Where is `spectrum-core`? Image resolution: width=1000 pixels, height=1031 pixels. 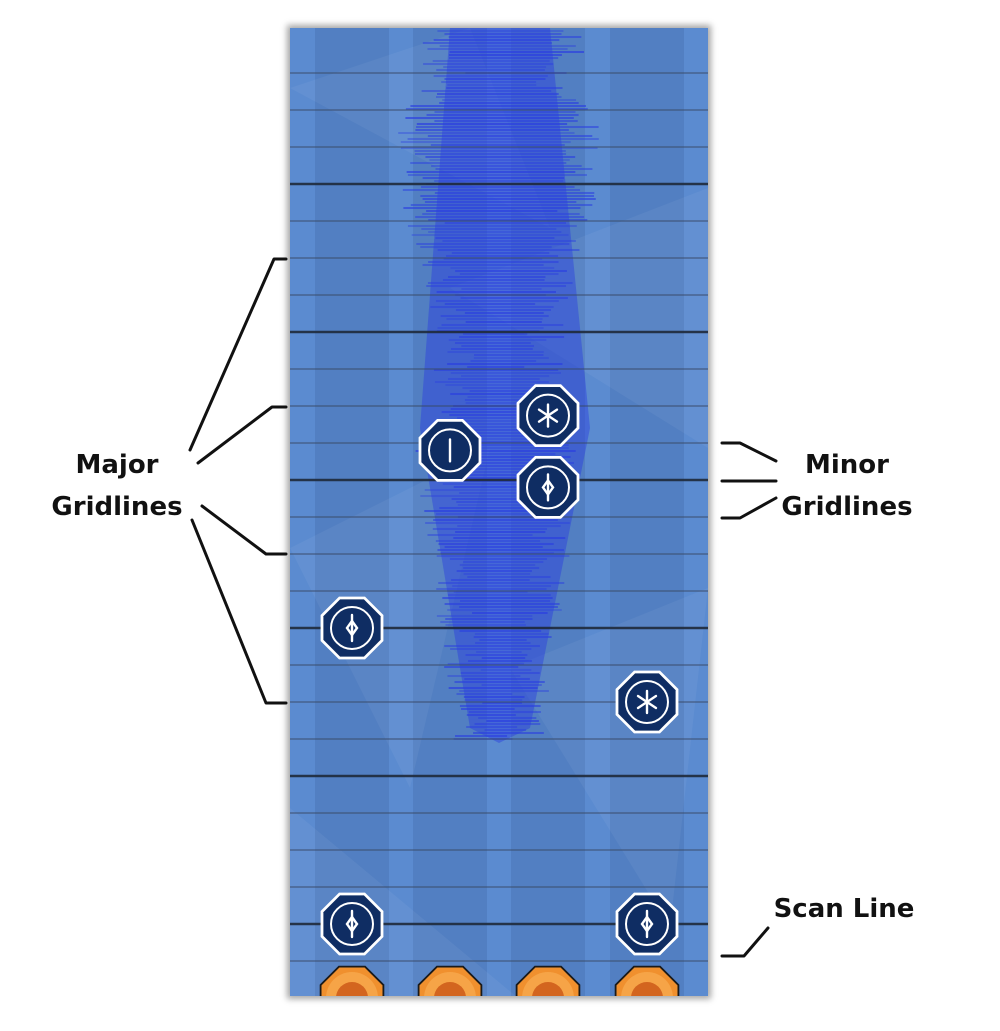 spectrum-core is located at coordinates (505, 385).